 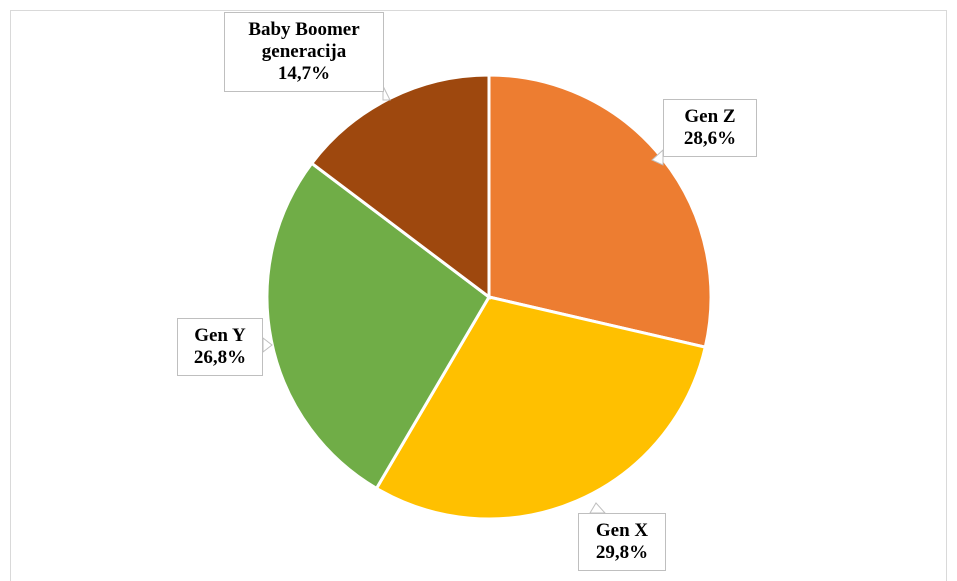 I want to click on category-label: Gen Y, so click(x=220, y=335).